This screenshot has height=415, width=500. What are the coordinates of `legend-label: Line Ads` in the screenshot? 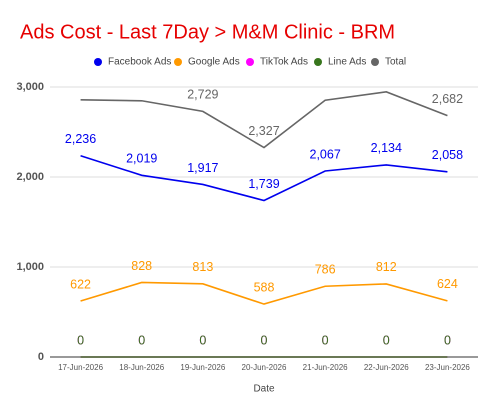 It's located at (347, 62).